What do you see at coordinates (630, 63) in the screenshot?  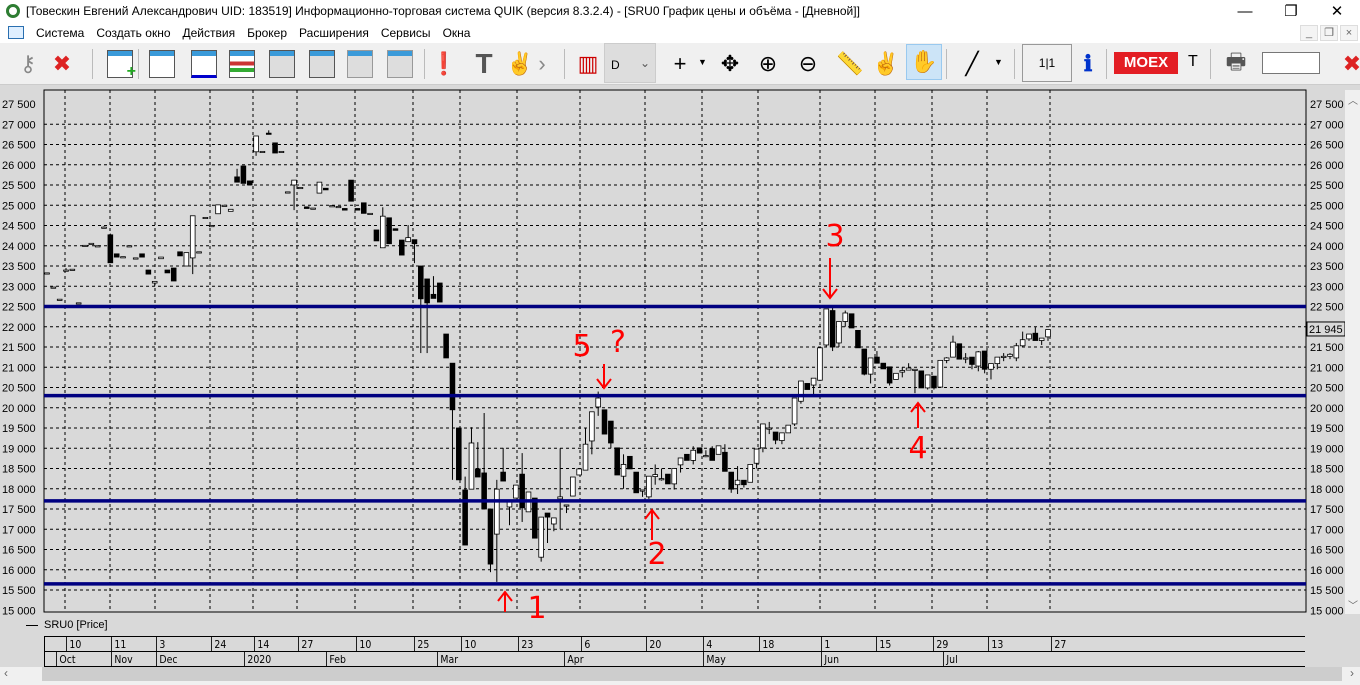 I see `interval-select: D ⌄` at bounding box center [630, 63].